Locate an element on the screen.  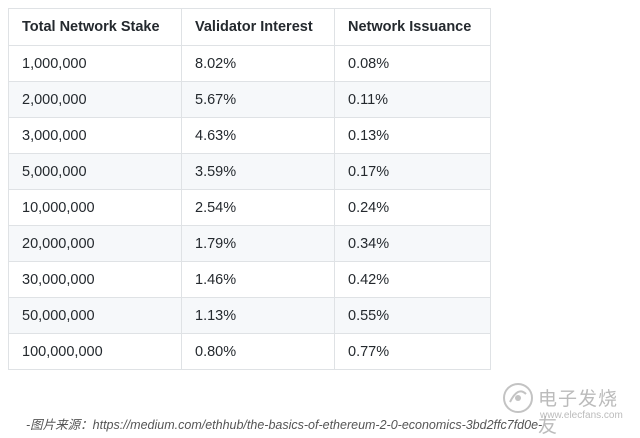
cell-interest: 8.02% is located at coordinates (258, 63).